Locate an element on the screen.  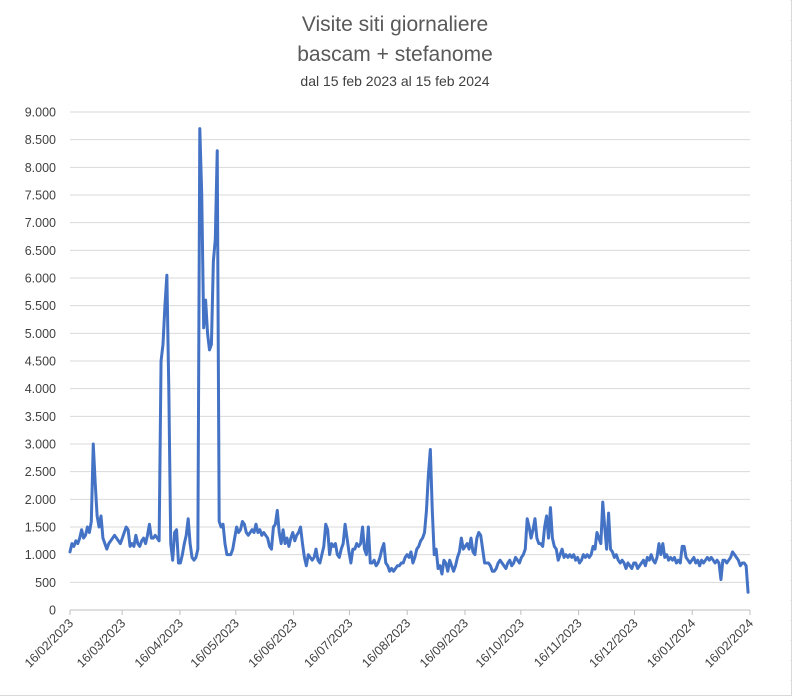
y-tick-label: 0 is located at coordinates (52, 611).